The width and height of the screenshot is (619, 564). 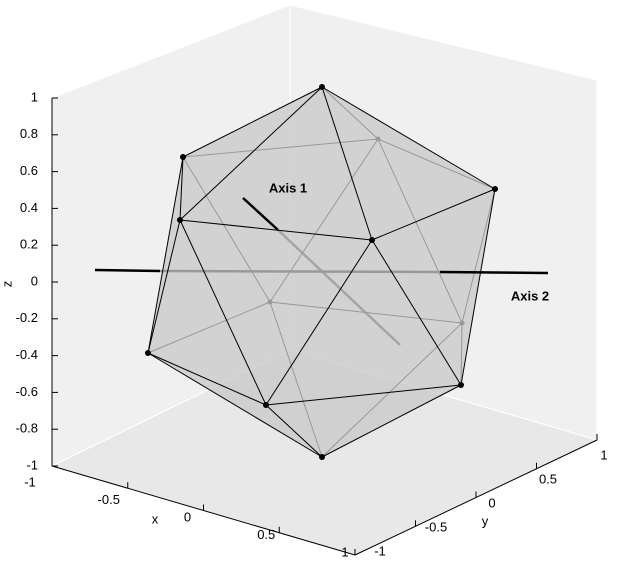 I want to click on hidden-vertices, so click(x=366, y=231).